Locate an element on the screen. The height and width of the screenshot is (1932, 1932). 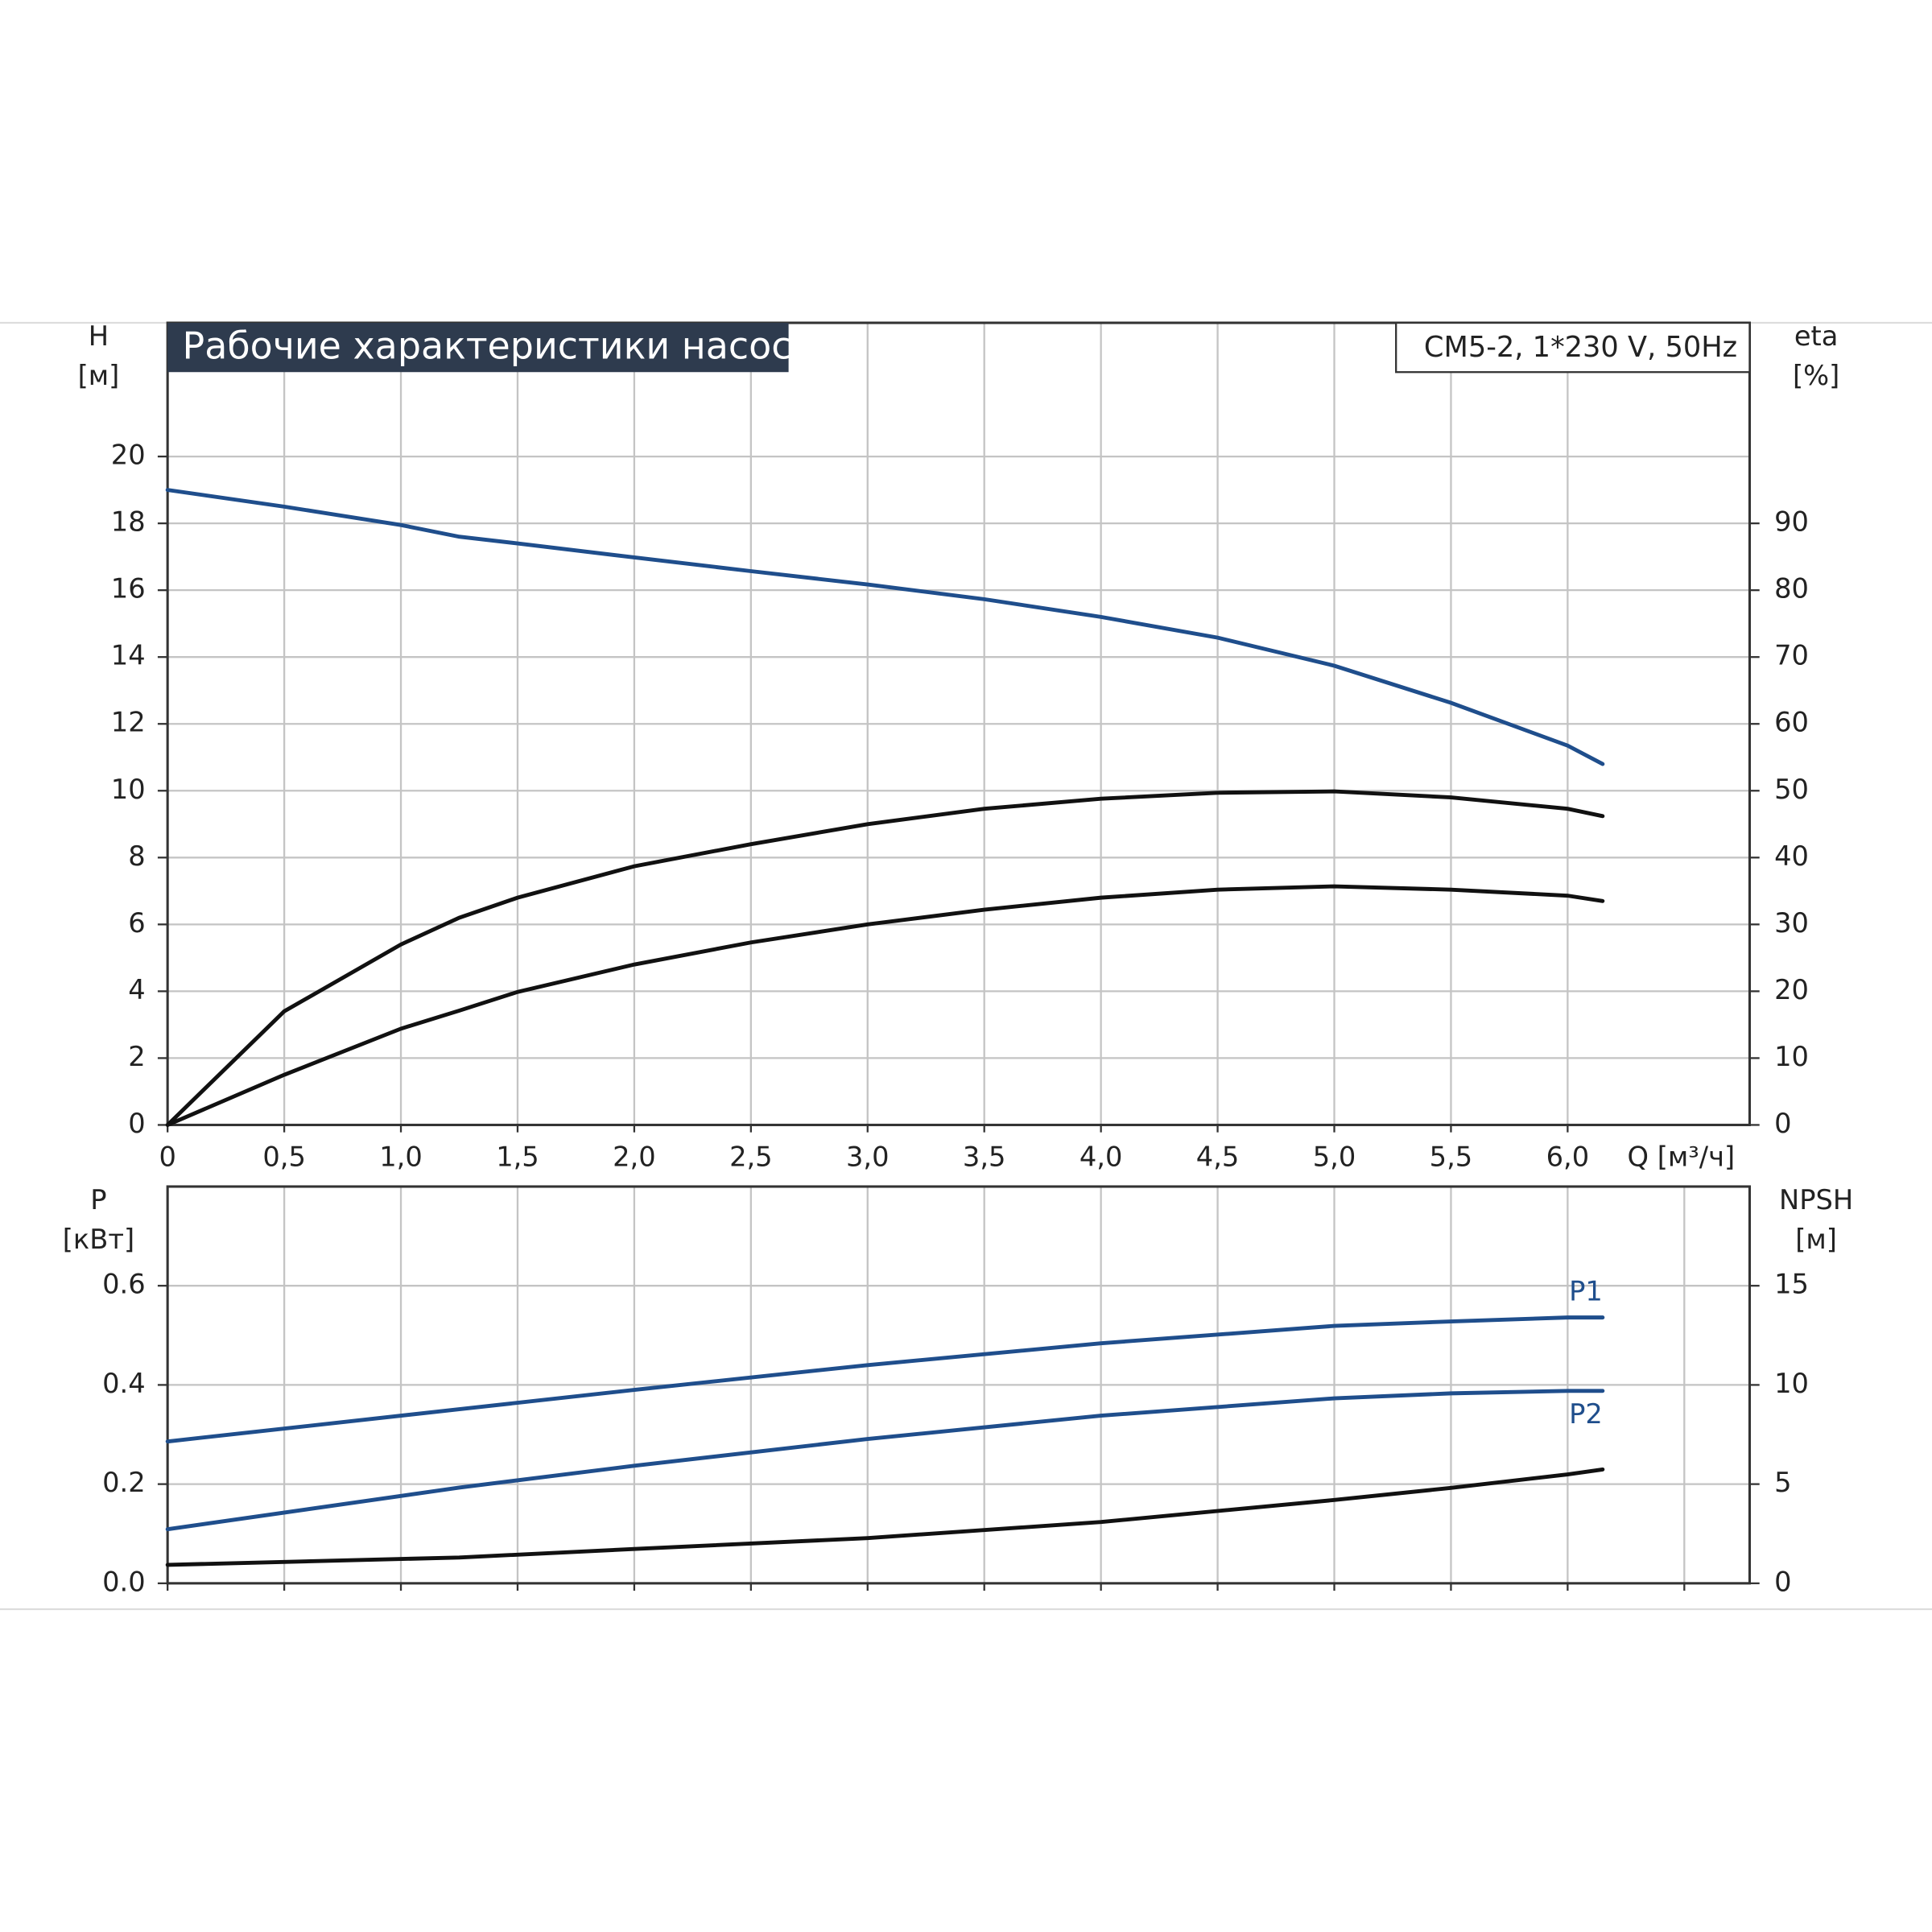
y2-axis-label: eta is located at coordinates (1816, 336).